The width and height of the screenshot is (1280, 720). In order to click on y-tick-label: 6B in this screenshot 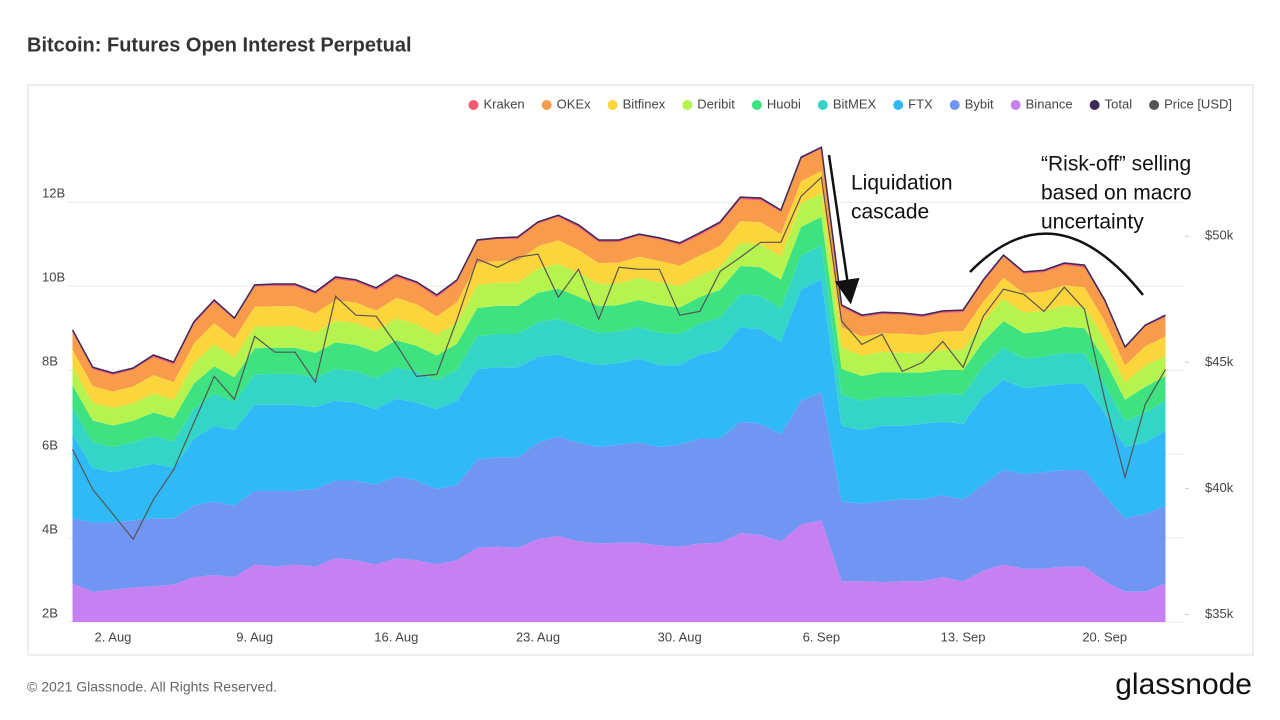, I will do `click(50, 445)`.